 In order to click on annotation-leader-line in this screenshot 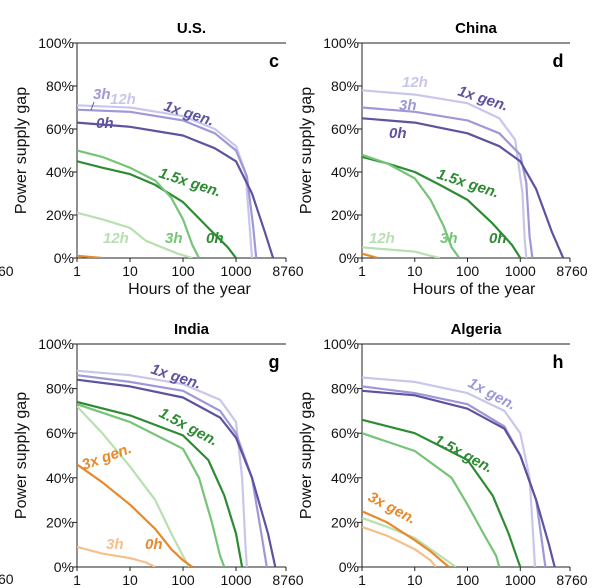, I will do `click(92, 106)`.